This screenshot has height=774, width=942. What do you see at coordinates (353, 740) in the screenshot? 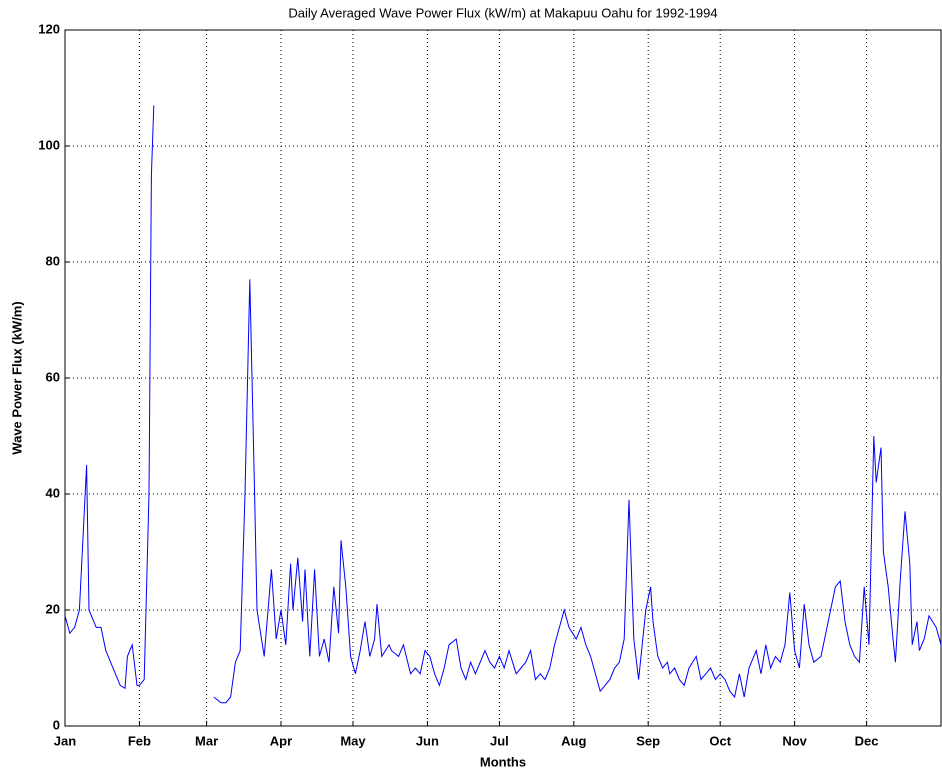
I see `x-tick-label: May` at bounding box center [353, 740].